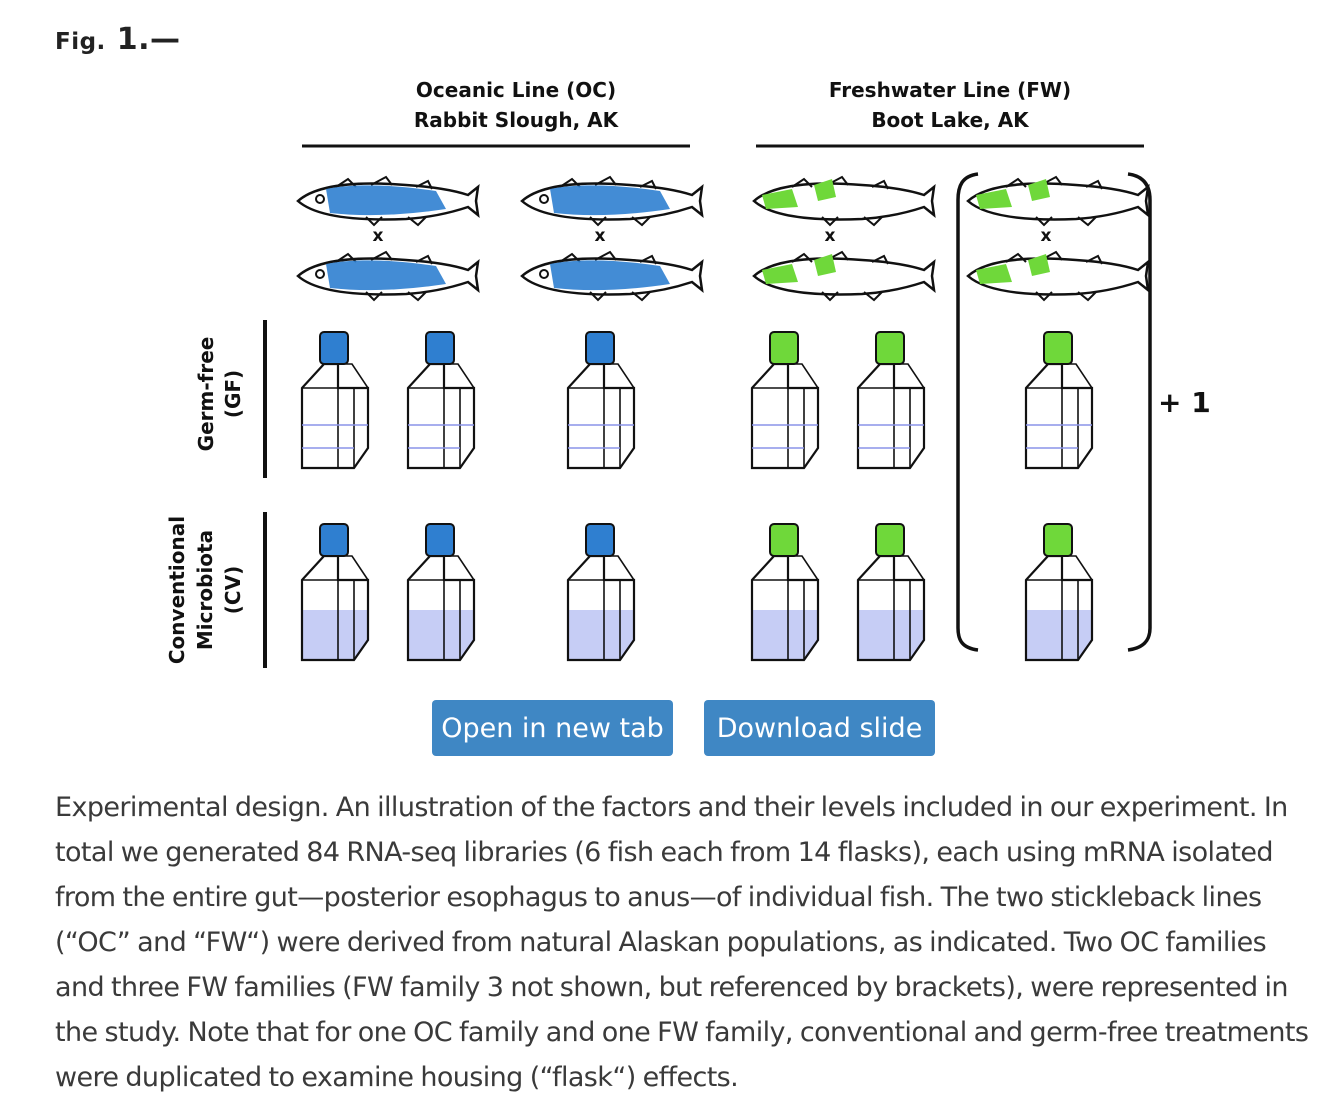 The width and height of the screenshot is (1334, 1106). I want to click on download-slide-button: Download slide, so click(819, 728).